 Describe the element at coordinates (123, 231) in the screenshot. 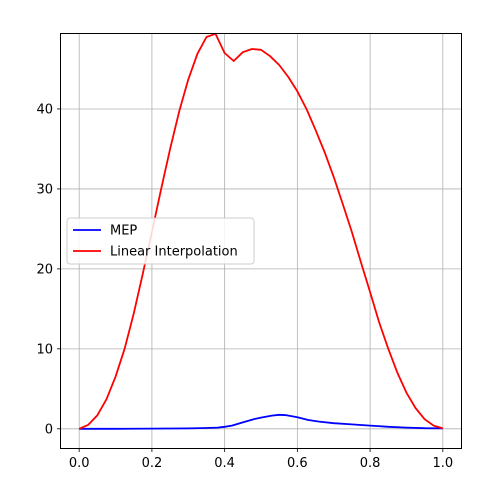

I see `legend-label: MEP` at that location.